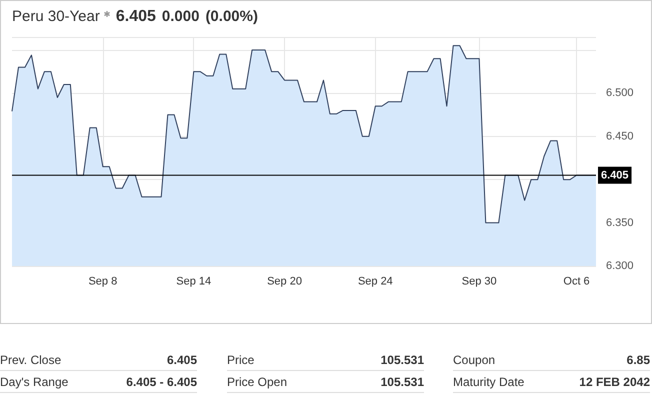 This screenshot has height=396, width=652. I want to click on text: Day's Range, so click(34, 382).